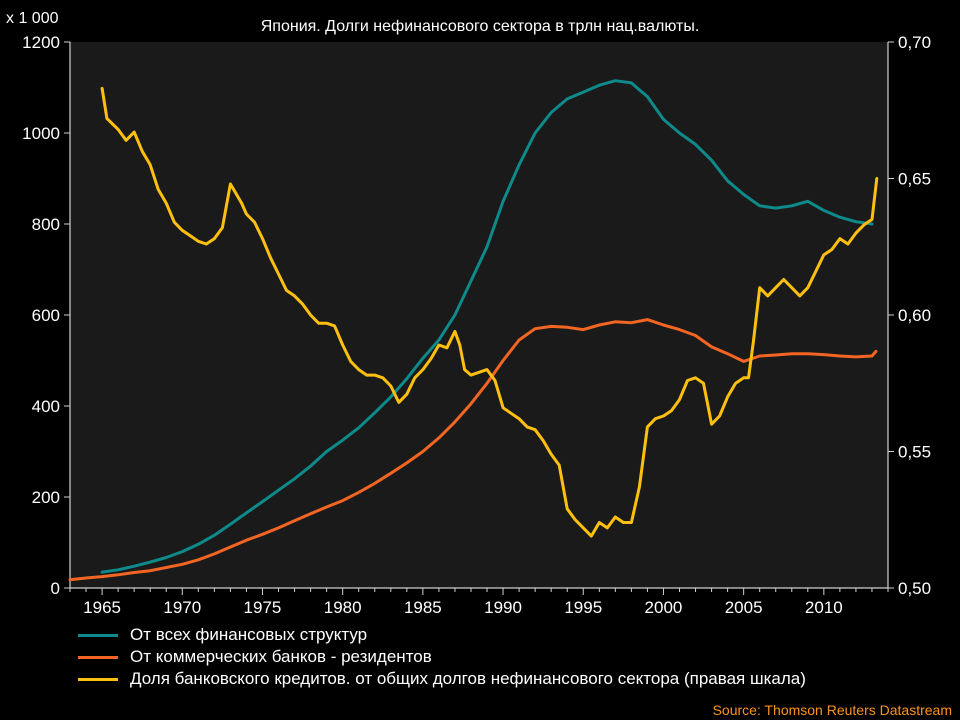 This screenshot has width=960, height=720. I want to click on y-tick-label-left: 0, so click(55, 588).